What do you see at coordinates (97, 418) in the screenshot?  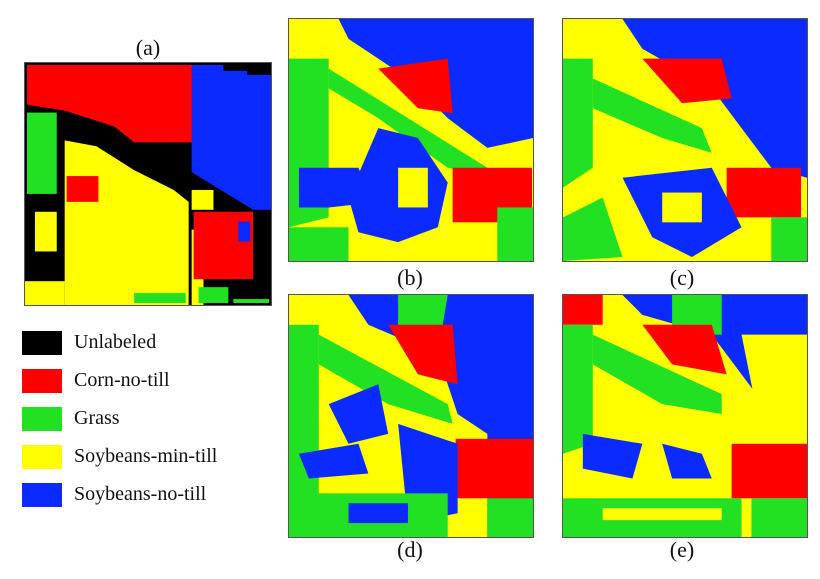 I see `legend-label-grass: Grass` at bounding box center [97, 418].